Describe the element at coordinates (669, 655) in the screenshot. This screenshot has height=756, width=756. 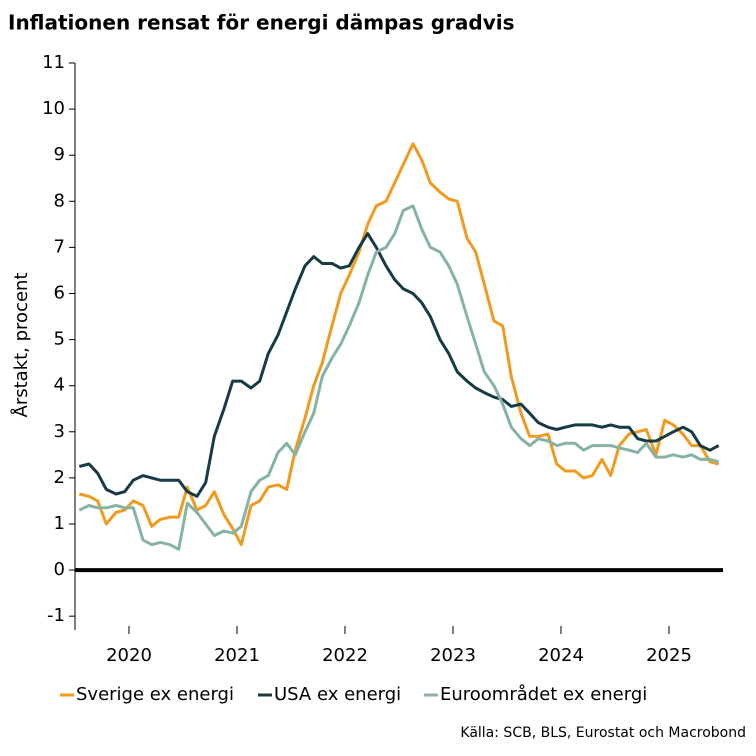
I see `x-tick-label: 2025` at that location.